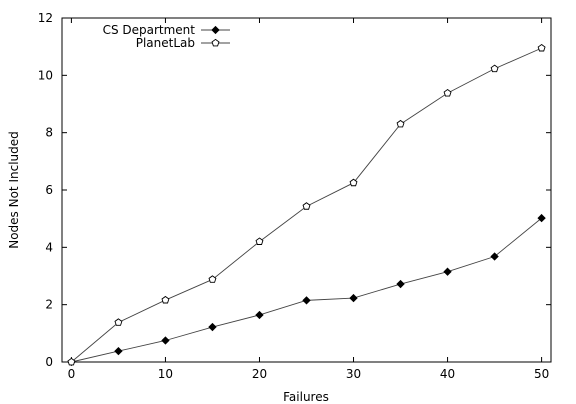  Describe the element at coordinates (165, 43) in the screenshot. I see `legend-label-planetlab: PlanetLab` at that location.